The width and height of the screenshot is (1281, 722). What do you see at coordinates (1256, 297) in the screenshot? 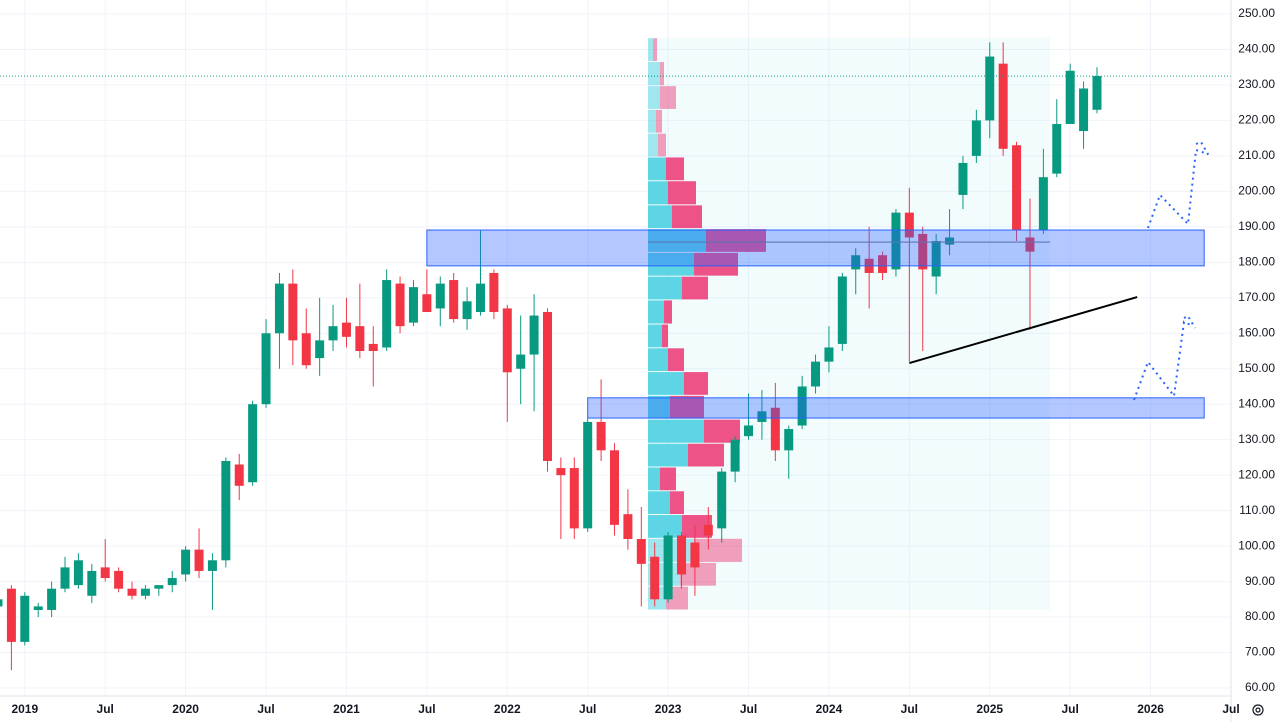
I see `y-tick-label: 170.00` at bounding box center [1256, 297].